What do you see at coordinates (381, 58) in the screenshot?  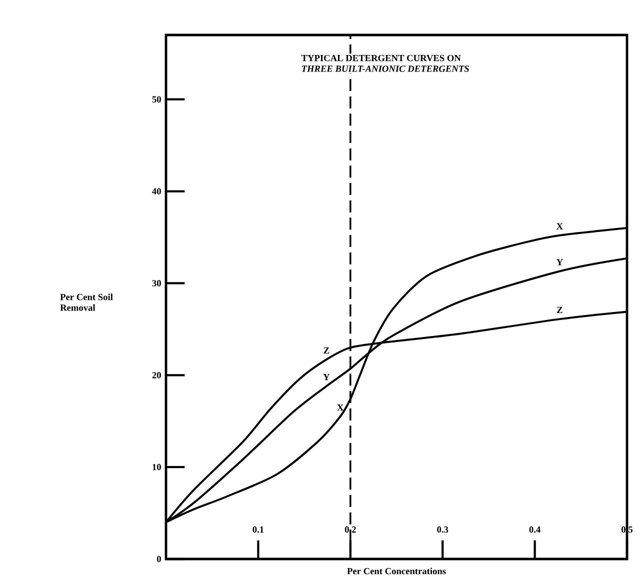 I see `text: TYPICAL DETERGENT CURVES ON` at bounding box center [381, 58].